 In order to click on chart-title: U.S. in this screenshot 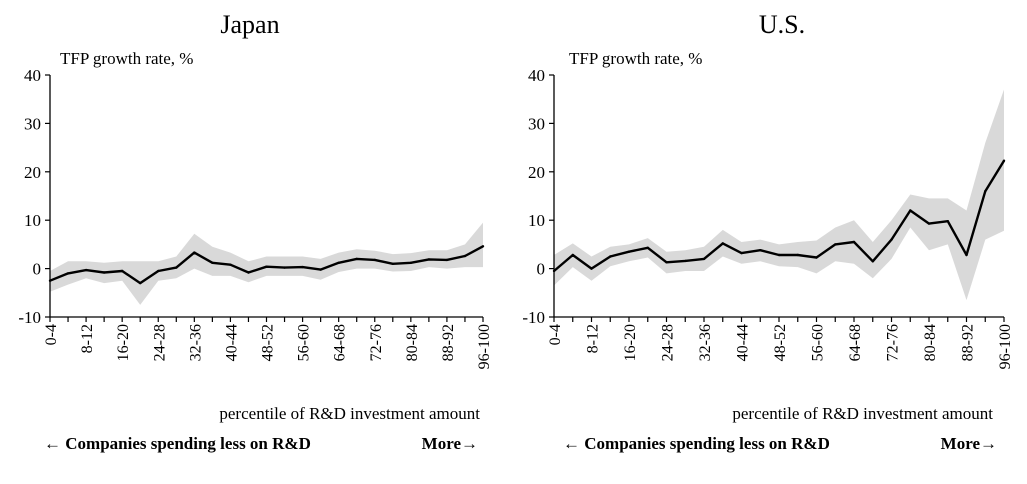, I will do `click(782, 24)`.